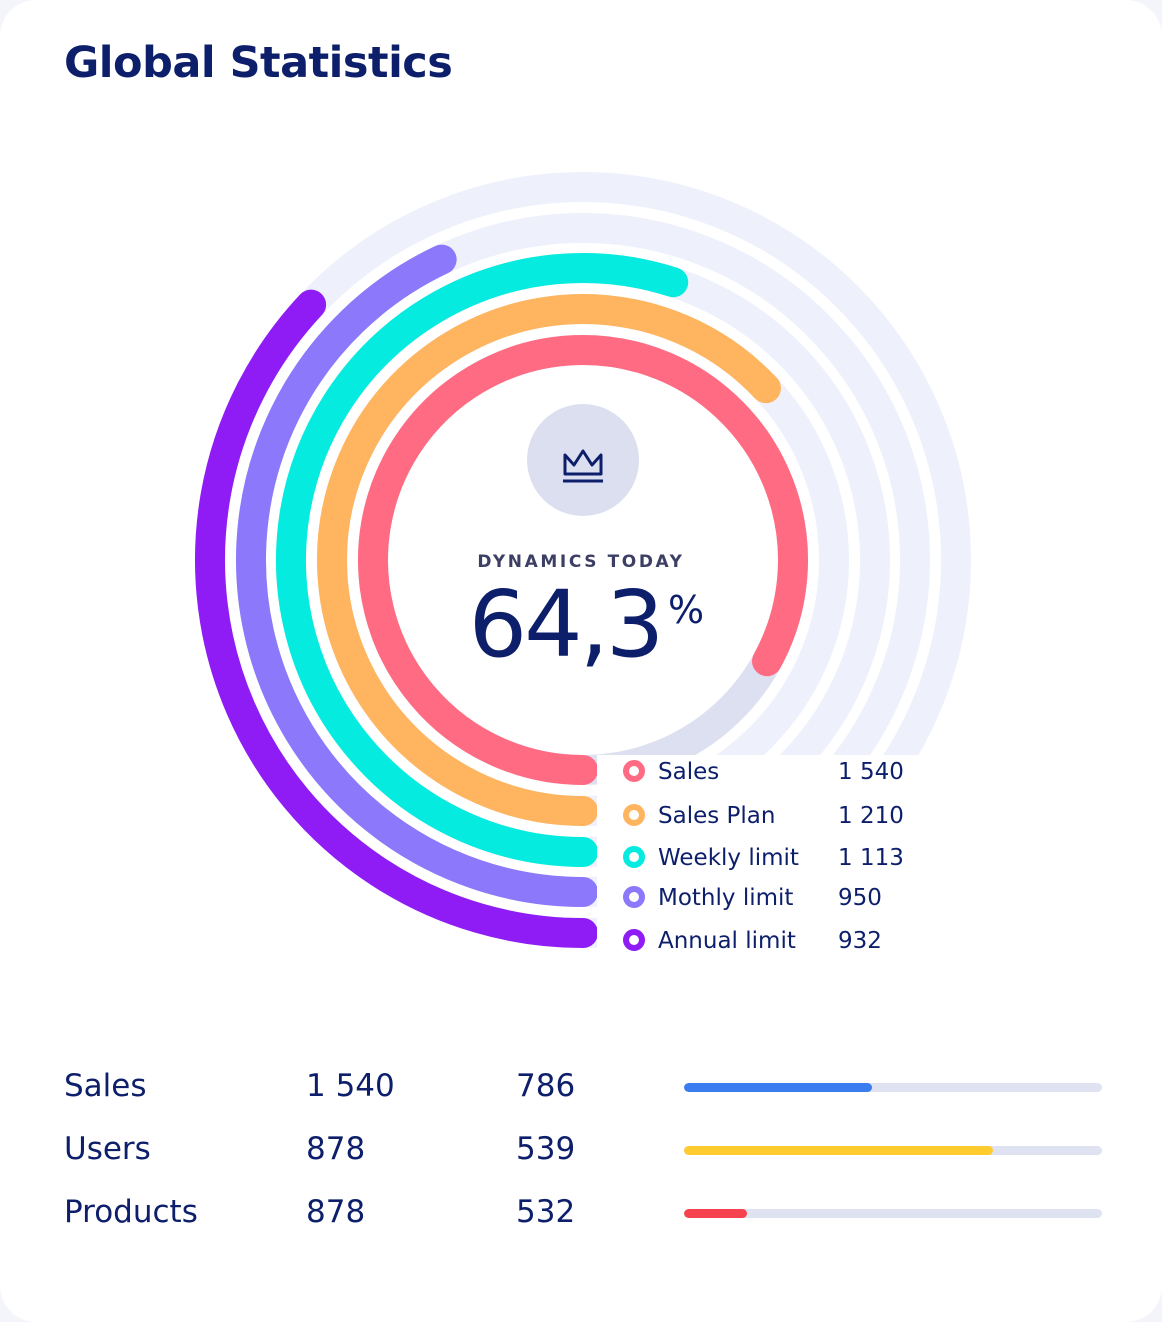 The width and height of the screenshot is (1162, 1322). What do you see at coordinates (350, 1086) in the screenshot?
I see `row-value-1: 1 540` at bounding box center [350, 1086].